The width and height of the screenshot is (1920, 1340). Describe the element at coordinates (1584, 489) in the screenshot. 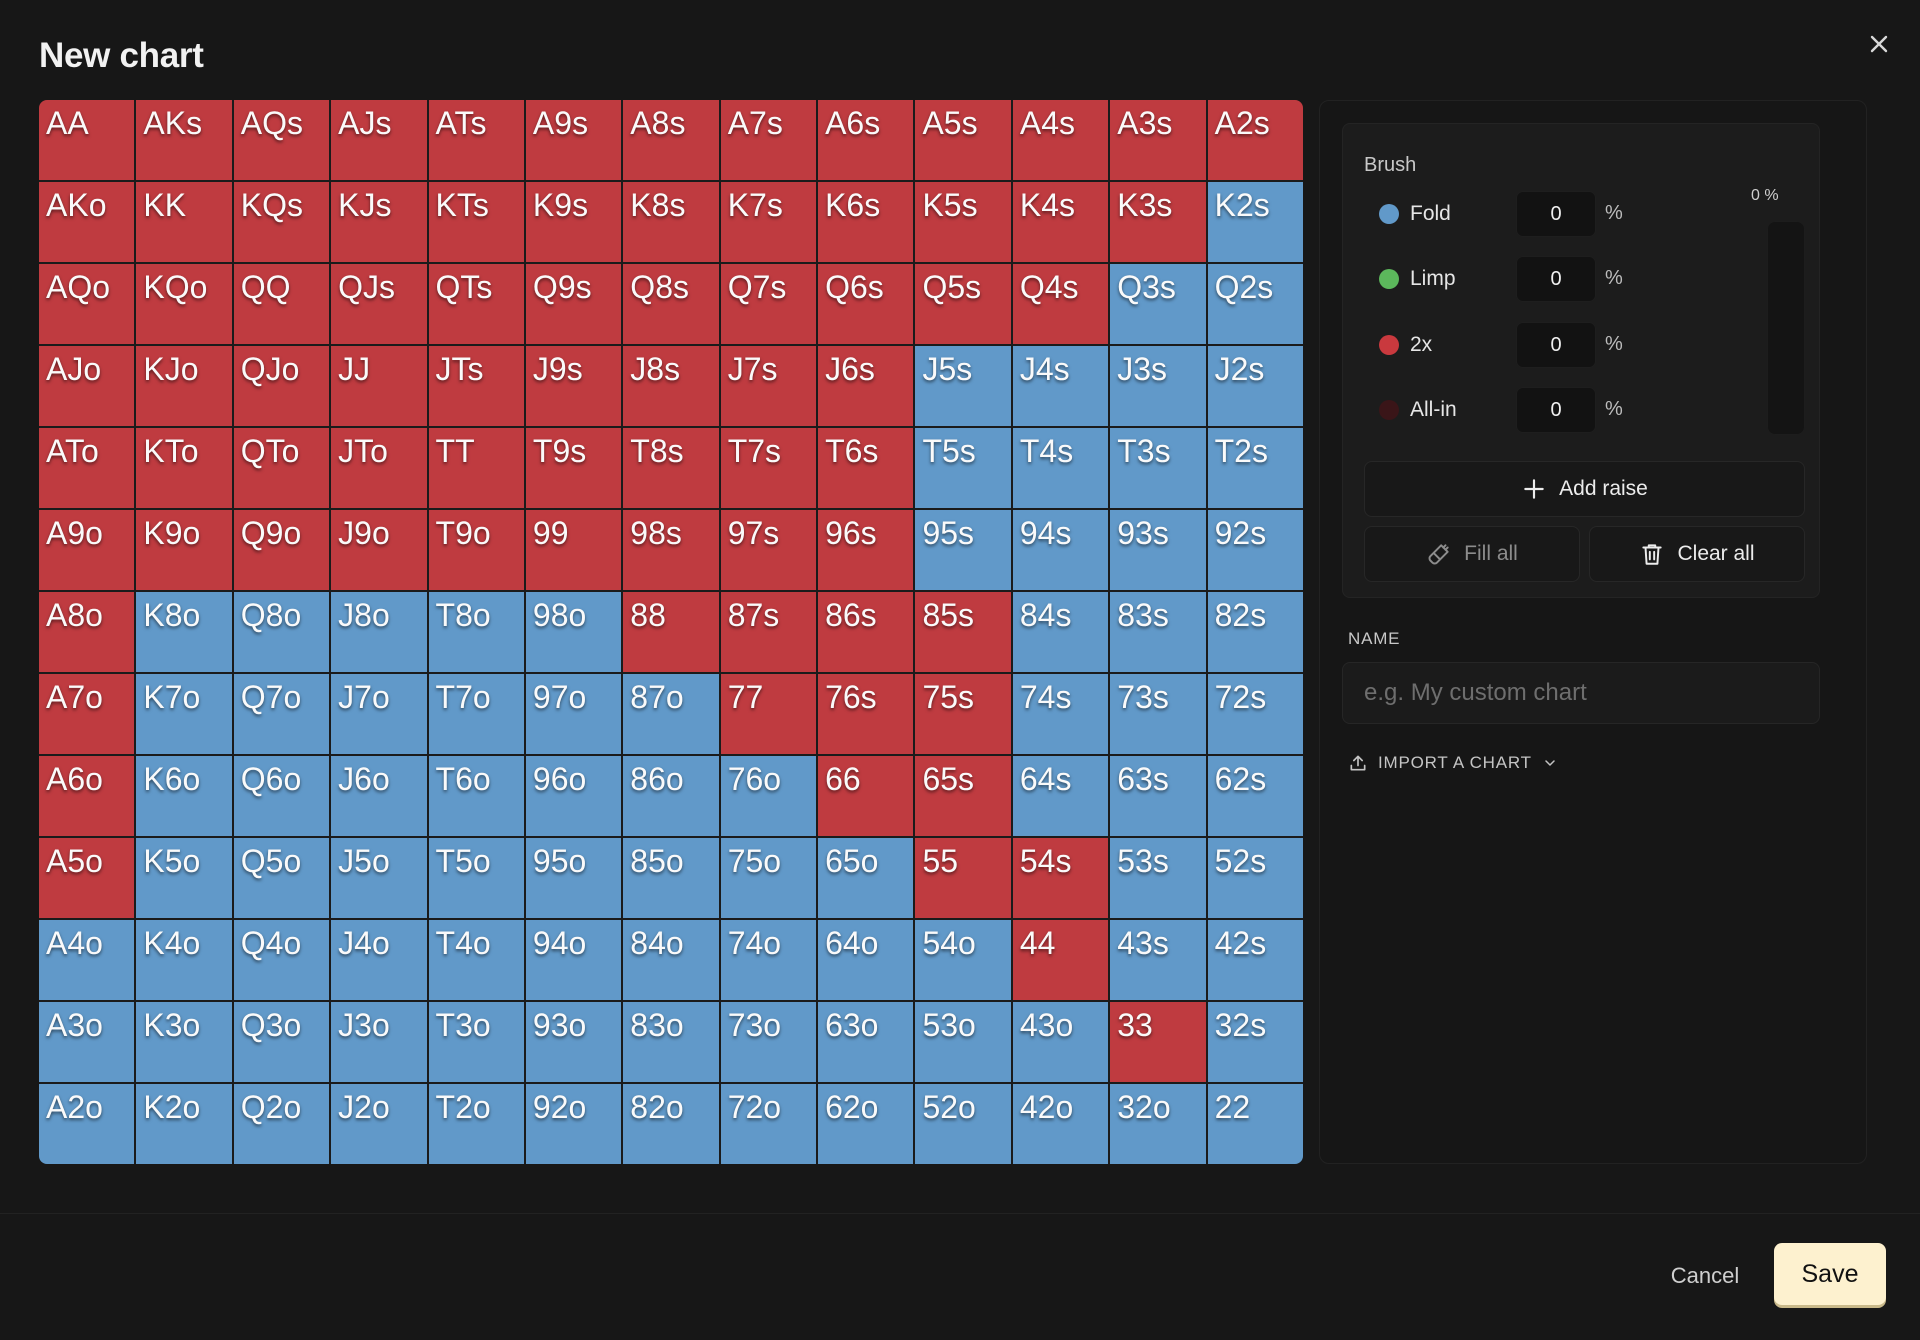

I see `add-raise-button: Add raise` at that location.